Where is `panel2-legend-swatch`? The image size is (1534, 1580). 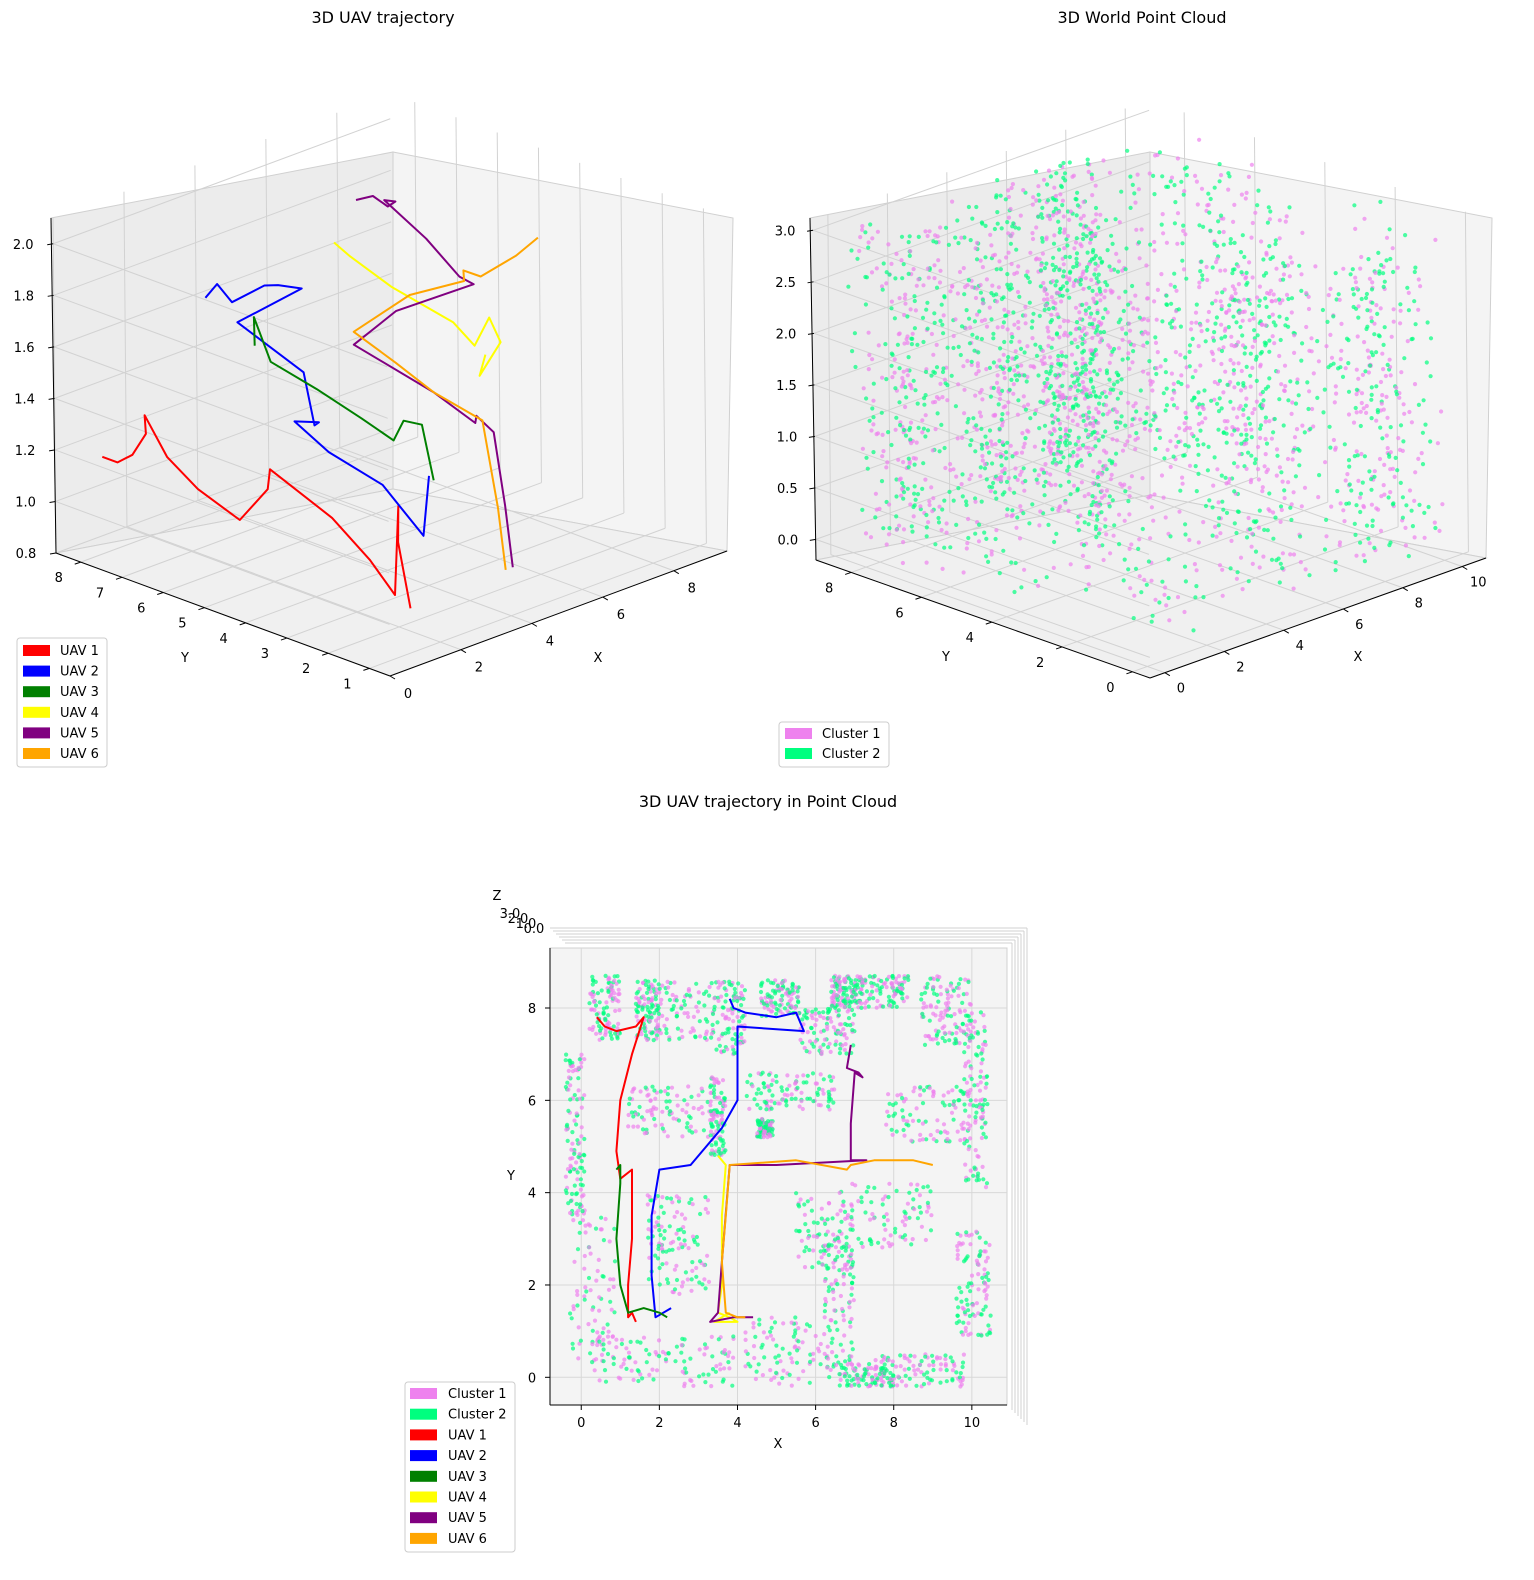 panel2-legend-swatch is located at coordinates (798, 733).